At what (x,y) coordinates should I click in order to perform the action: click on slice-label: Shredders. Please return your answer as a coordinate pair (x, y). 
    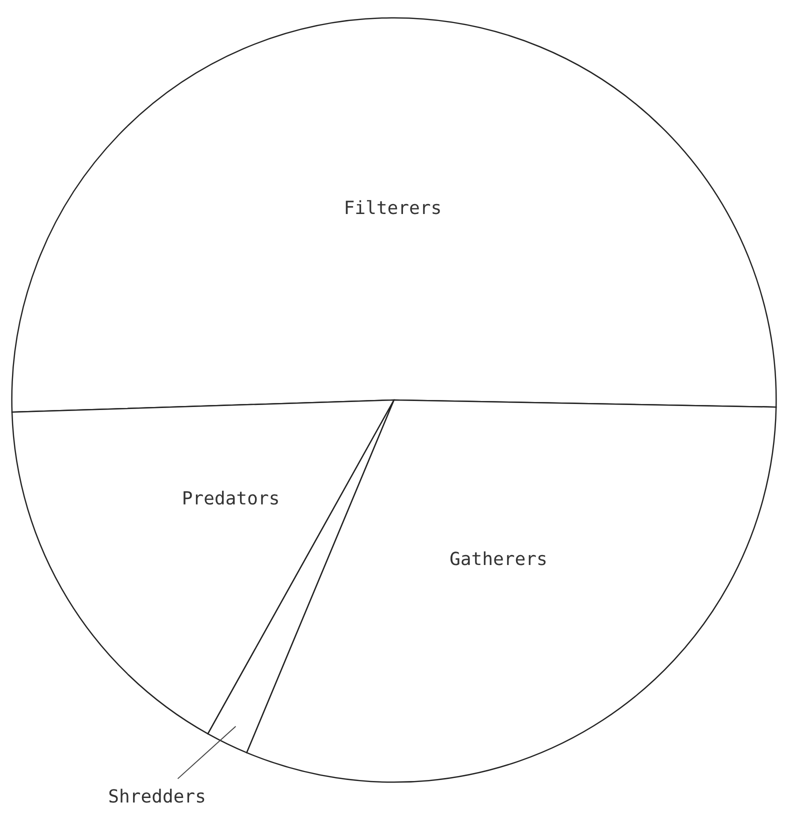
    Looking at the image, I should click on (156, 795).